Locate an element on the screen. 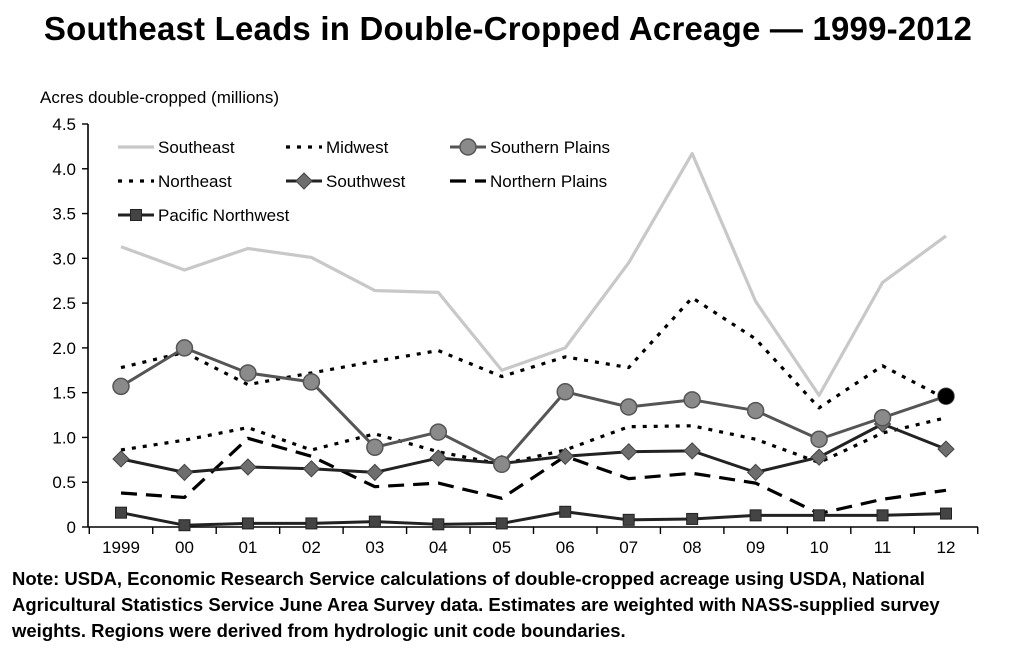 This screenshot has height=664, width=1016. legend-marker-pacific-northwest is located at coordinates (136, 215).